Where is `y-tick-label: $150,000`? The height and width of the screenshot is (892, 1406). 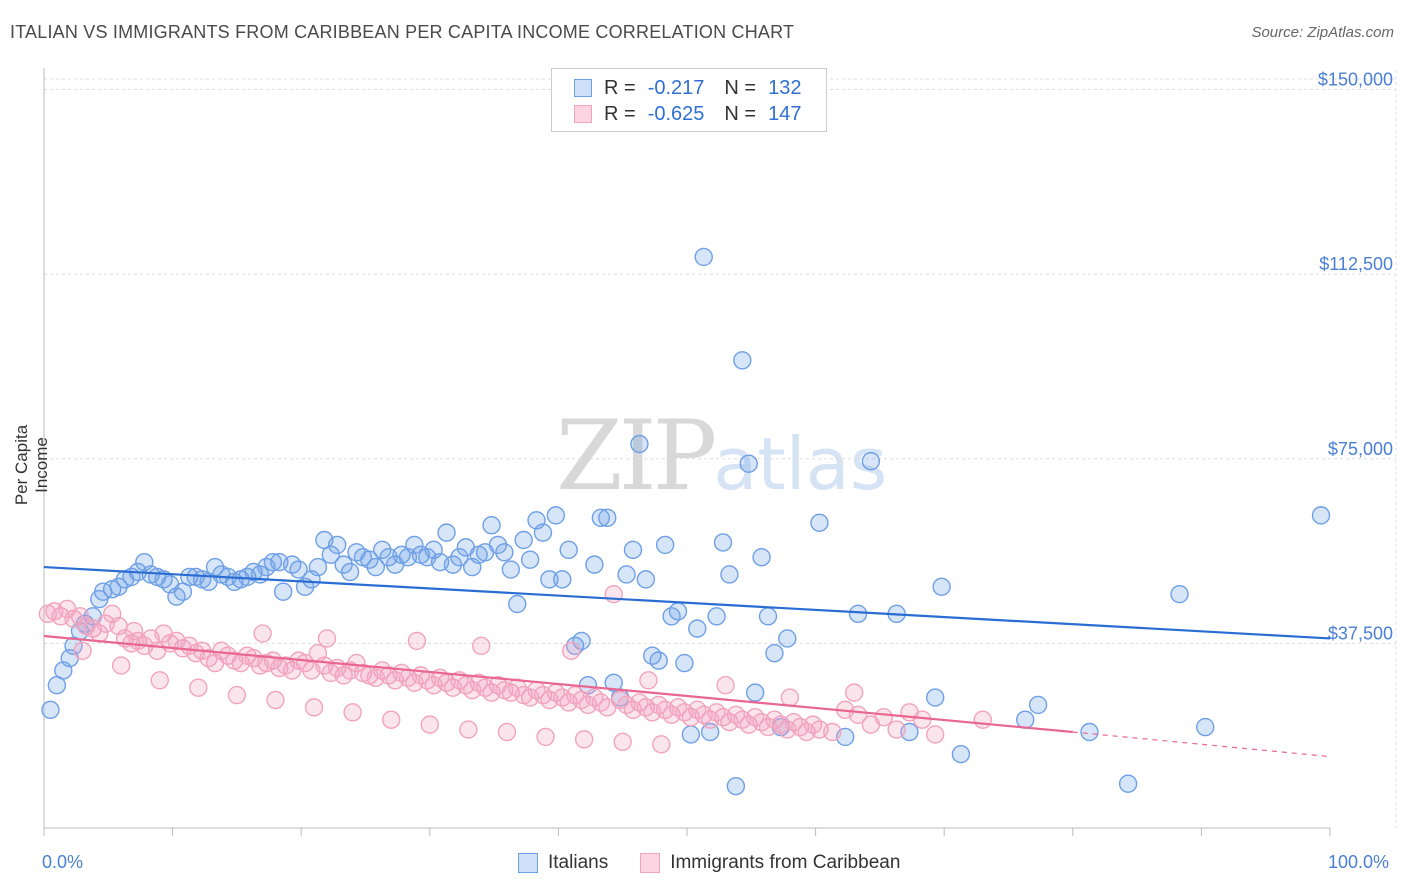 y-tick-label: $150,000 is located at coordinates (1355, 80).